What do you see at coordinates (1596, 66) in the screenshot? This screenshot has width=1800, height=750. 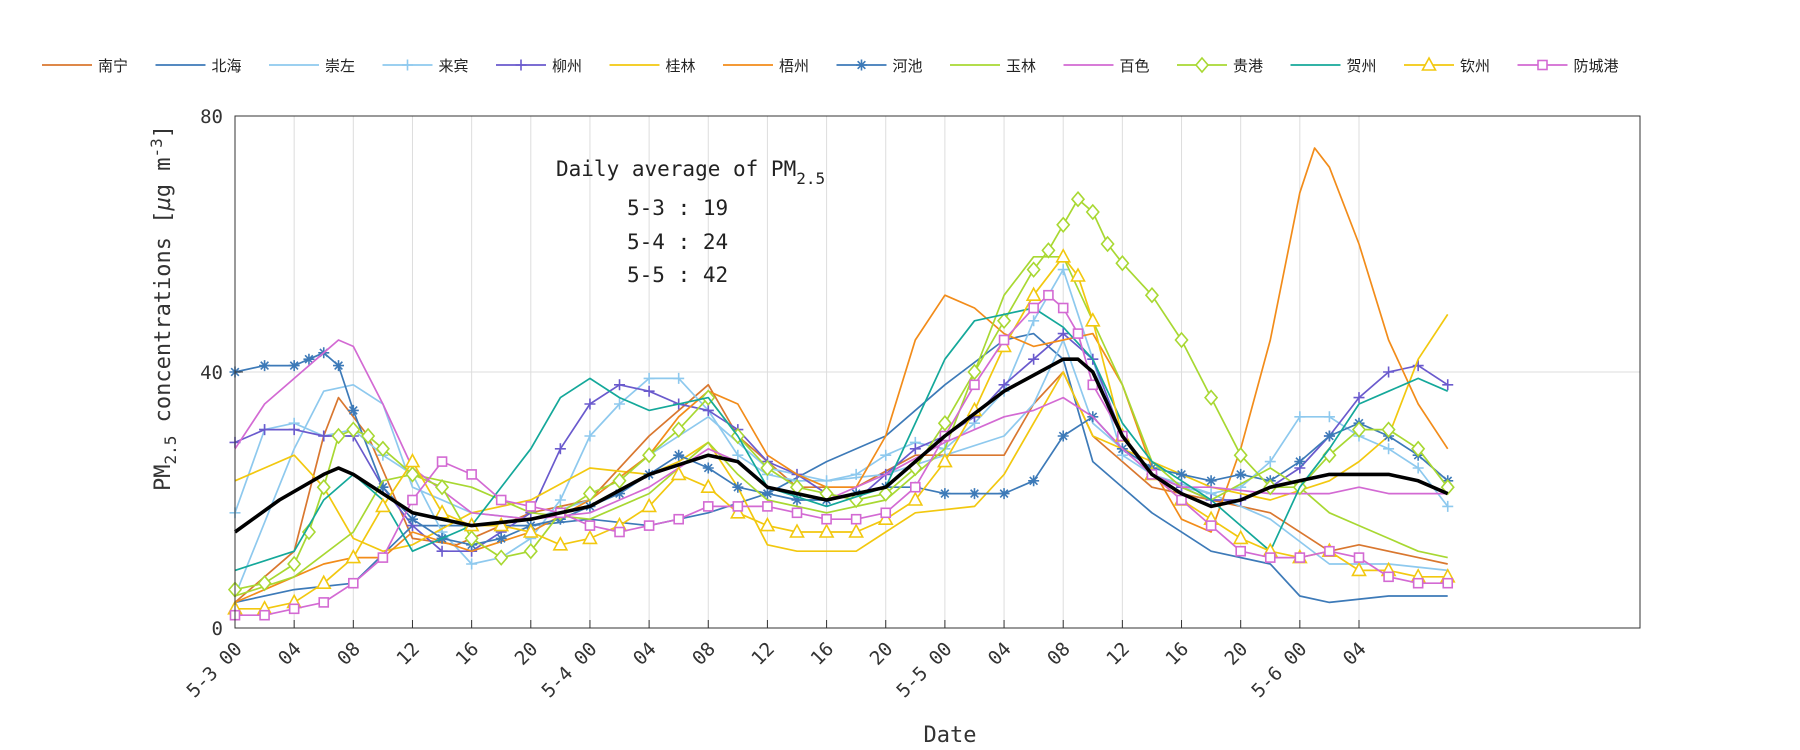 I see `legend-label: 防城港` at bounding box center [1596, 66].